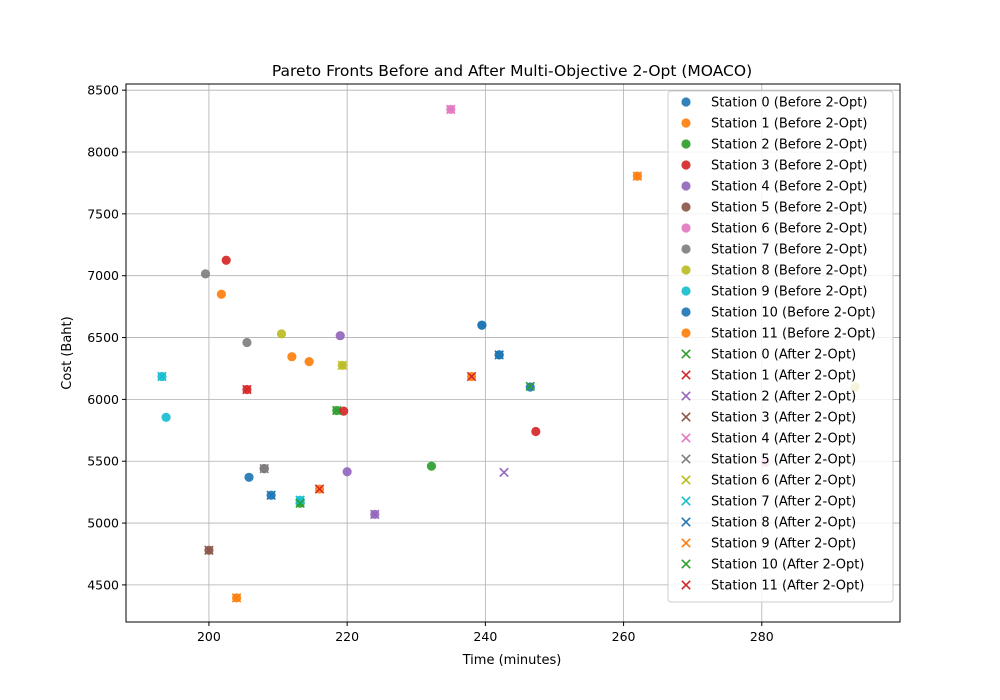 This screenshot has width=1000, height=700. I want to click on legend-entry: Station 8 (After 2-Opt), so click(768, 523).